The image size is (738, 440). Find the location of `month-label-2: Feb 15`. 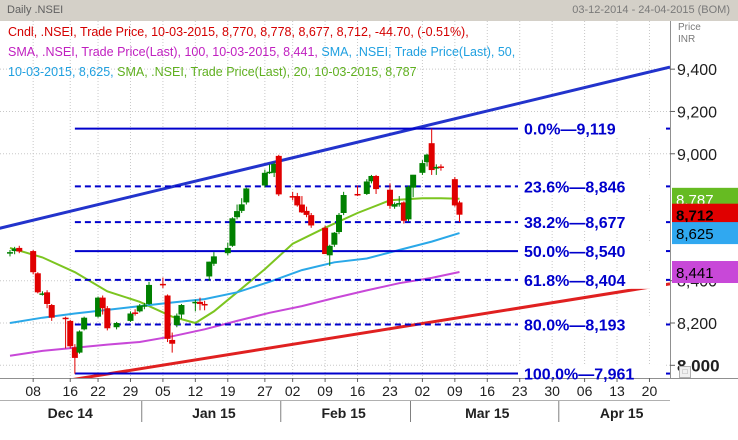

month-label-2: Feb 15 is located at coordinates (343, 413).